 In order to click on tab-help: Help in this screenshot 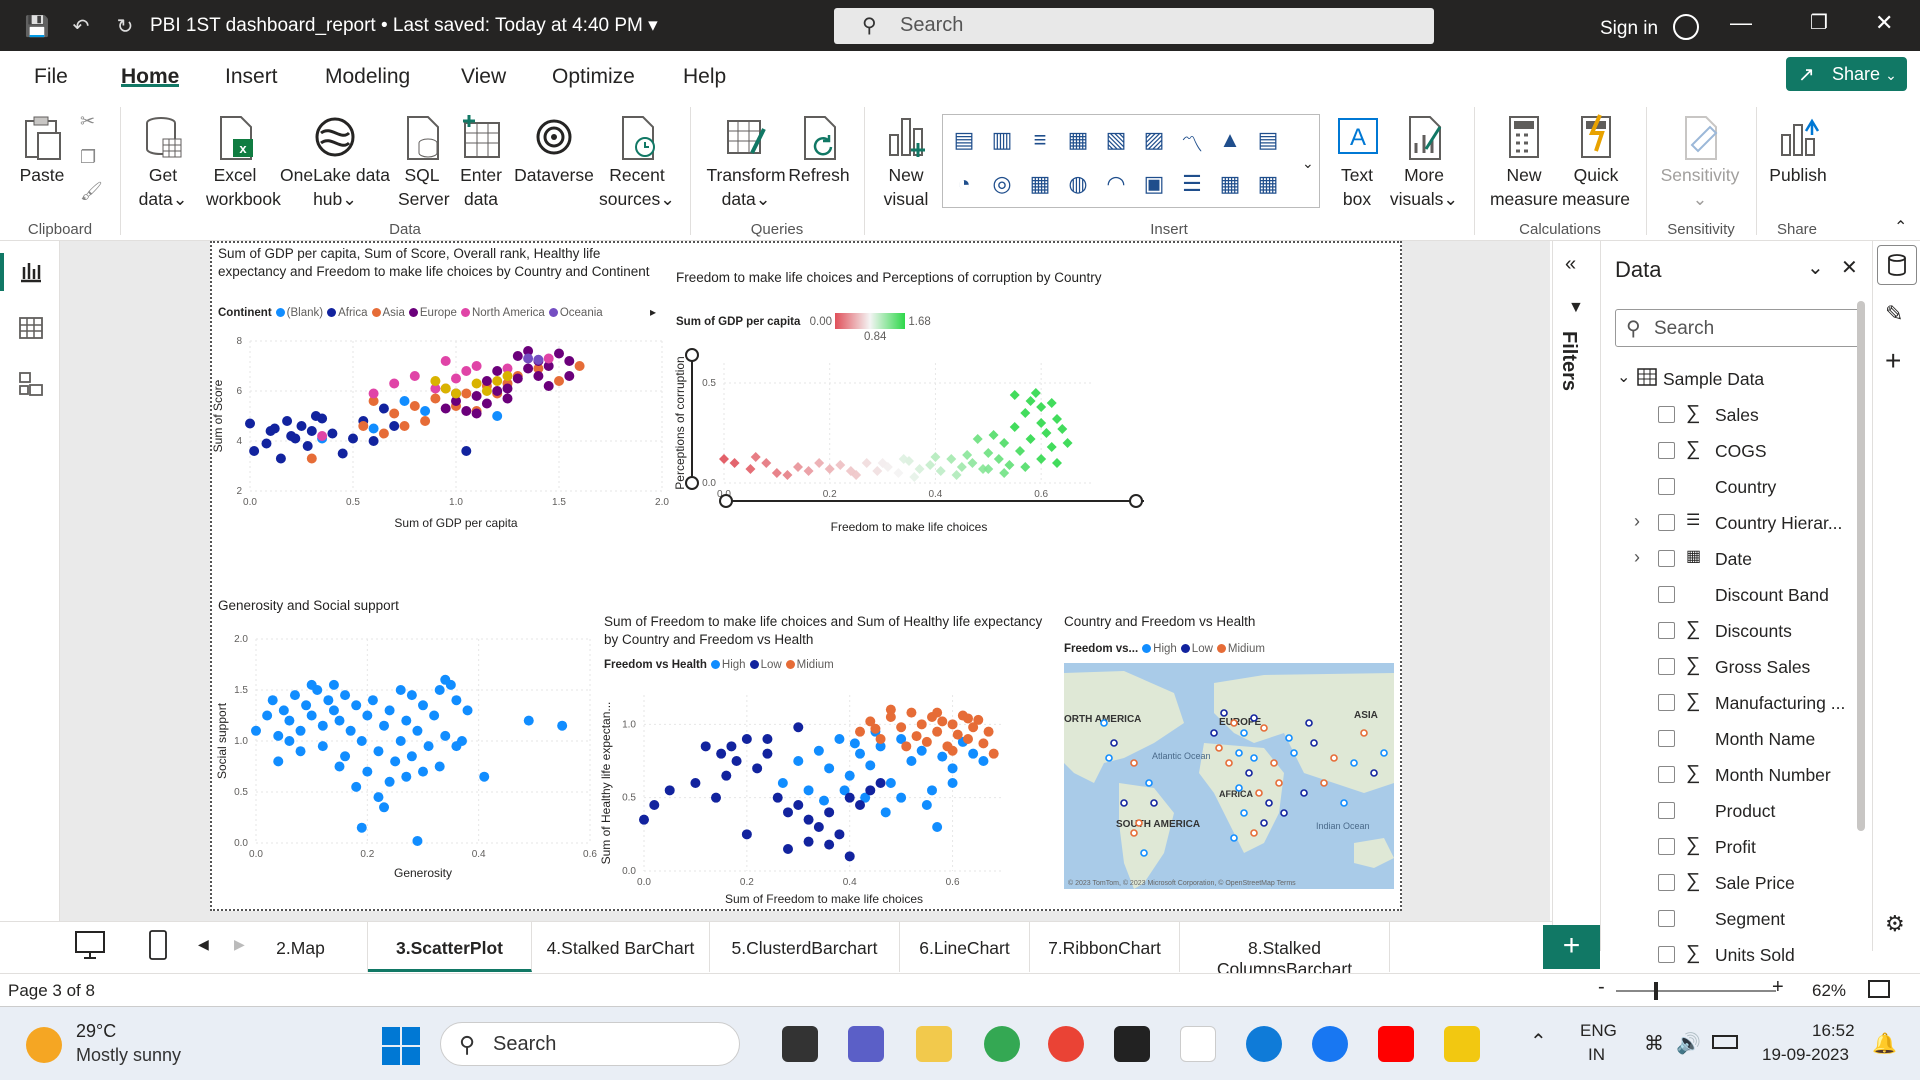, I will do `click(705, 76)`.